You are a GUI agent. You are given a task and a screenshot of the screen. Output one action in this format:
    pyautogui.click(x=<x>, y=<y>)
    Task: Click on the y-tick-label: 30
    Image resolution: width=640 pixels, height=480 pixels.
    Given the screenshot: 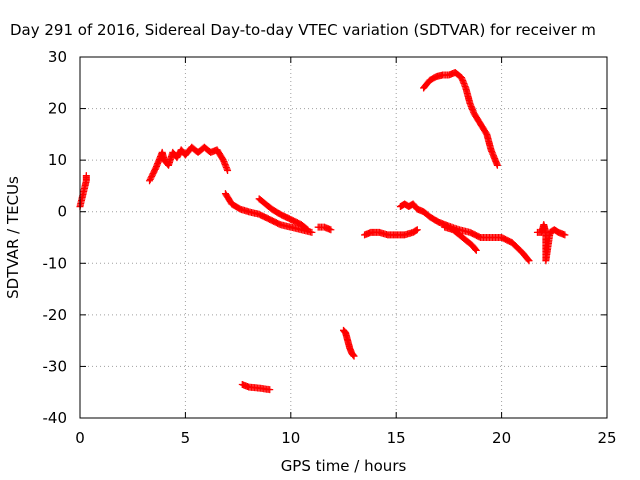 What is the action you would take?
    pyautogui.click(x=57, y=57)
    